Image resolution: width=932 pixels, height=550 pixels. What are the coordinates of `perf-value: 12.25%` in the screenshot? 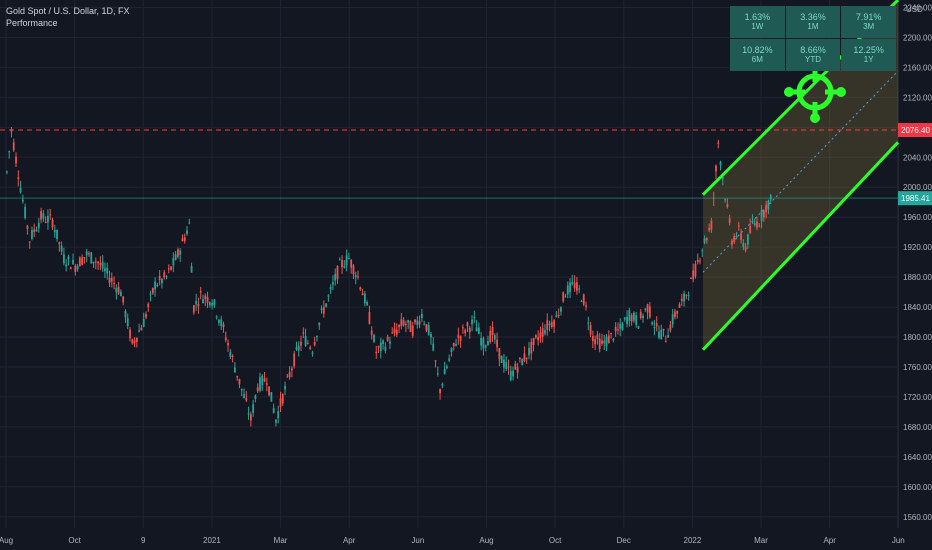 It's located at (868, 50).